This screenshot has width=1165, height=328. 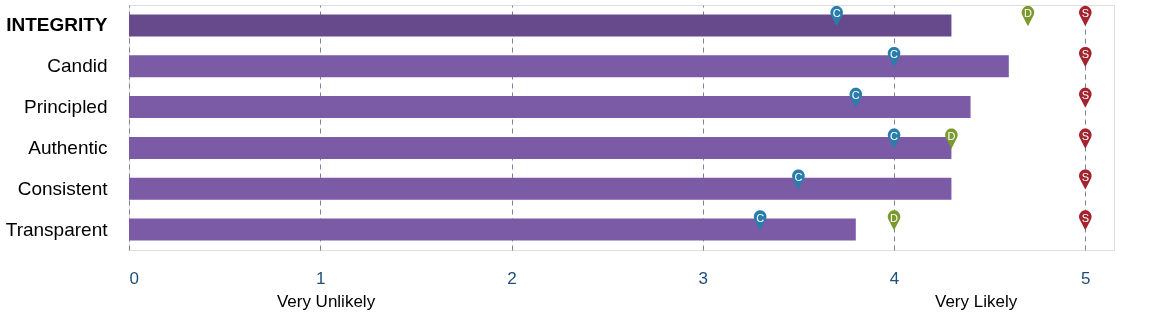 I want to click on text: Very Likely, so click(x=976, y=301).